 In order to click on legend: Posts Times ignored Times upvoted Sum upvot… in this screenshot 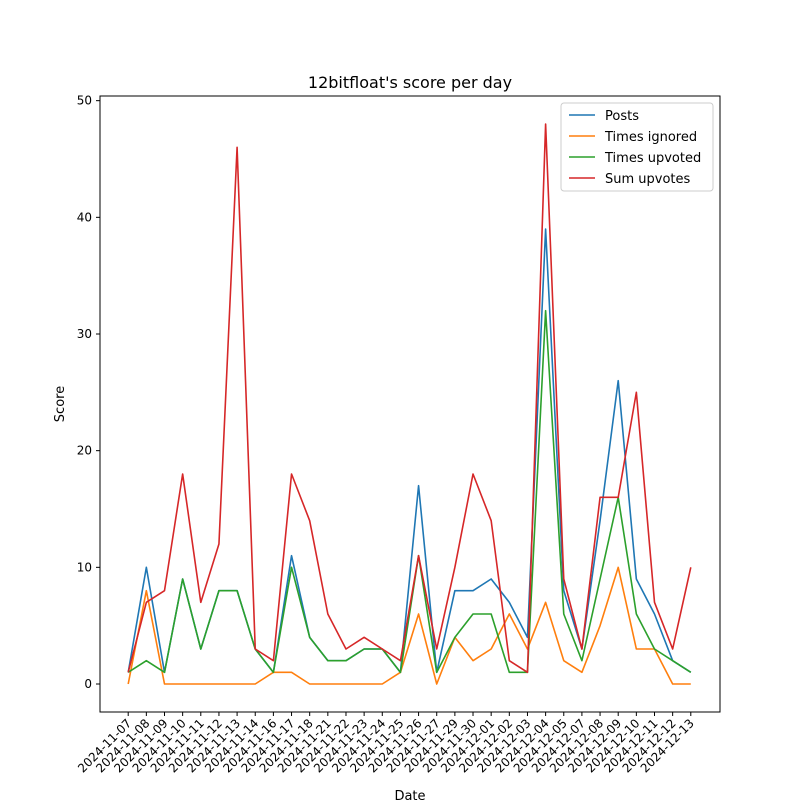, I will do `click(637, 147)`.